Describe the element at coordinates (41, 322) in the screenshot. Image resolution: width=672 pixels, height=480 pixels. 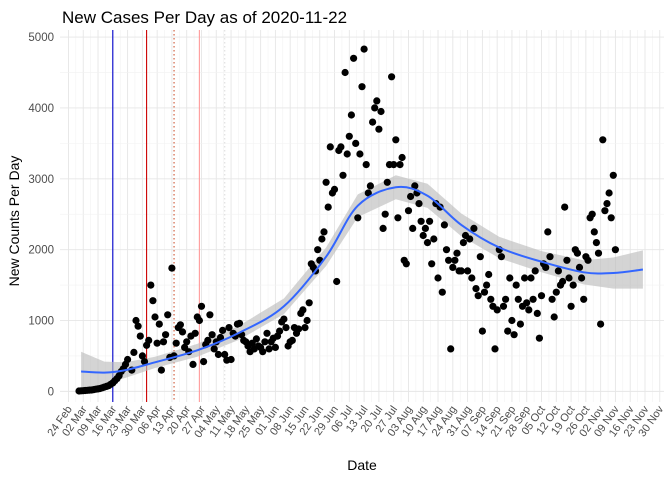
I see `y-tick-label: 1000` at that location.